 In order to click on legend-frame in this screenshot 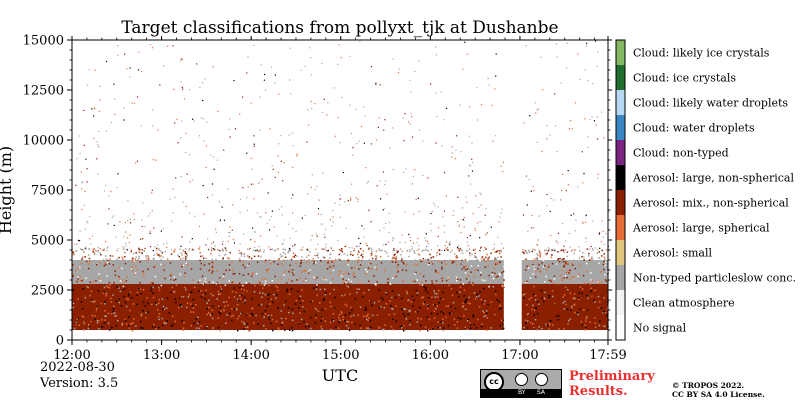, I will do `click(620, 190)`.